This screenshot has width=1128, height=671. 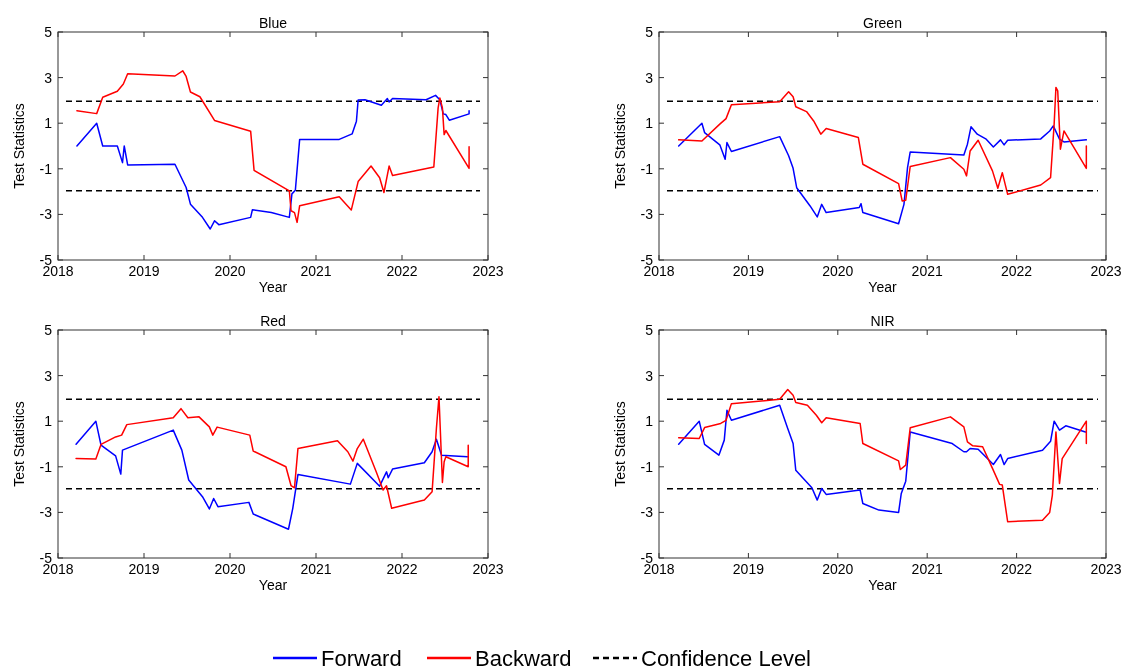 What do you see at coordinates (523, 658) in the screenshot?
I see `legend-label: Backward` at bounding box center [523, 658].